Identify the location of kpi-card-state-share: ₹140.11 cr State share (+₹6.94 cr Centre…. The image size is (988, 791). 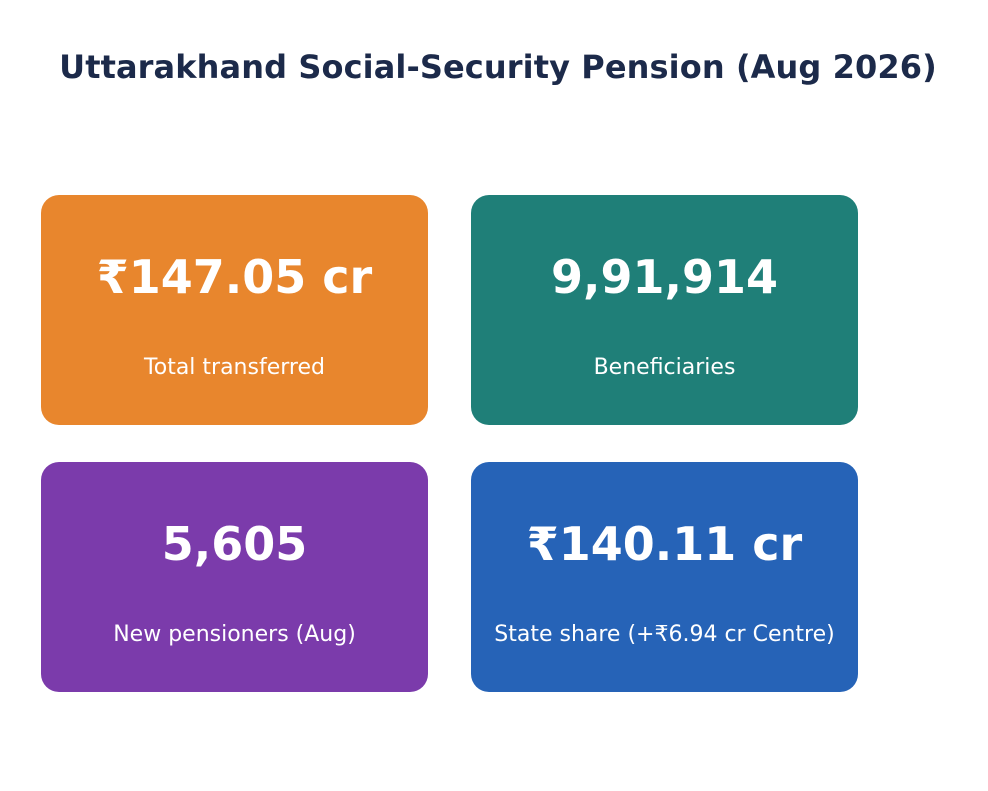
(664, 577).